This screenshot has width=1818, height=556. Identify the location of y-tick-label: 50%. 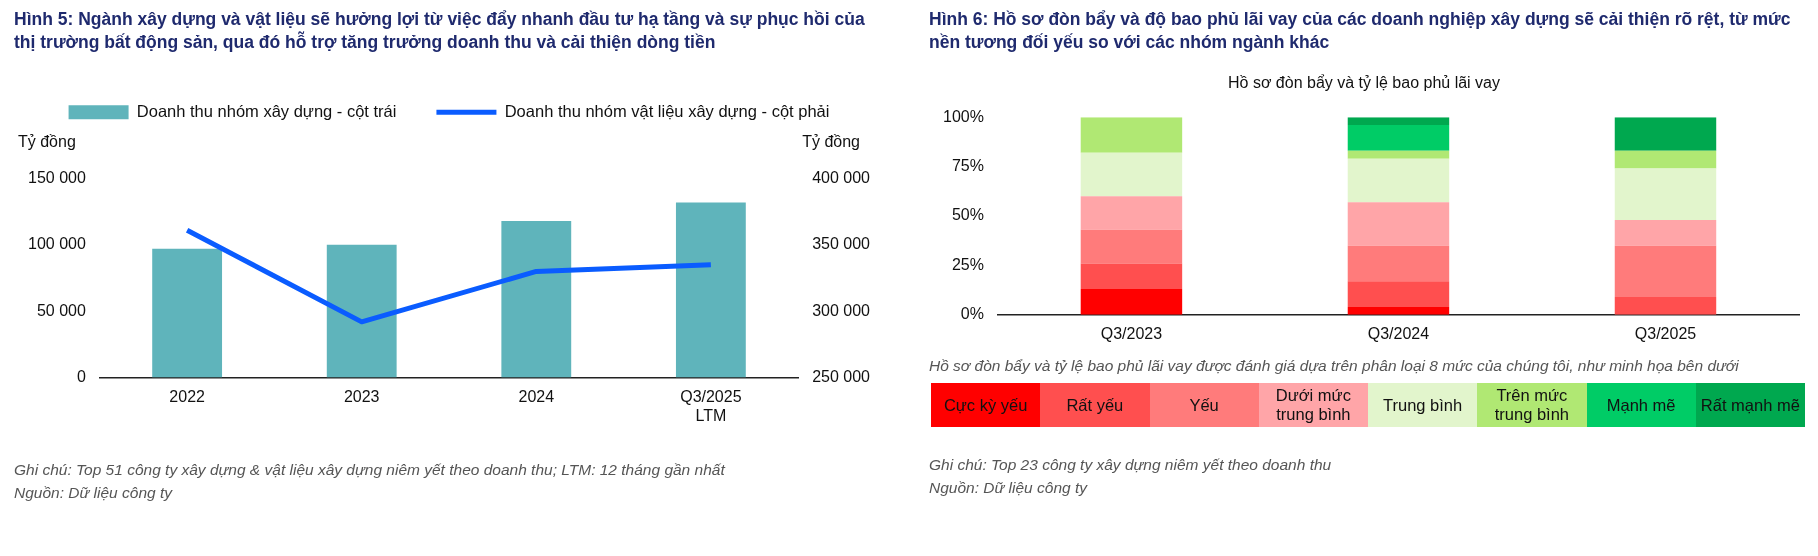
(967, 215).